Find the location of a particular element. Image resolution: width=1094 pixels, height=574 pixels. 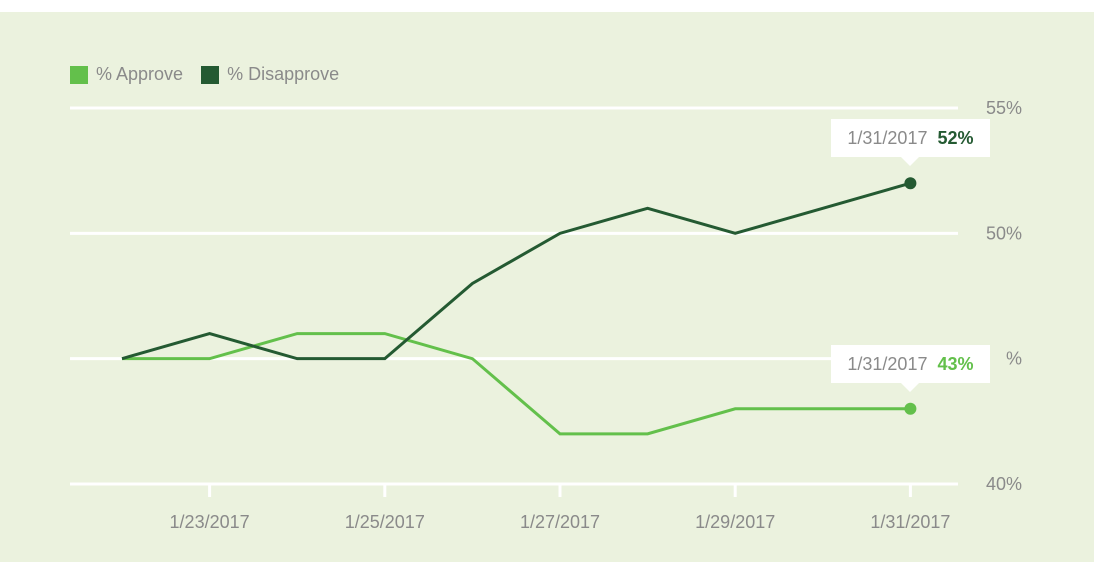

chart-legend: % Approve % Disapprove is located at coordinates (213, 74).